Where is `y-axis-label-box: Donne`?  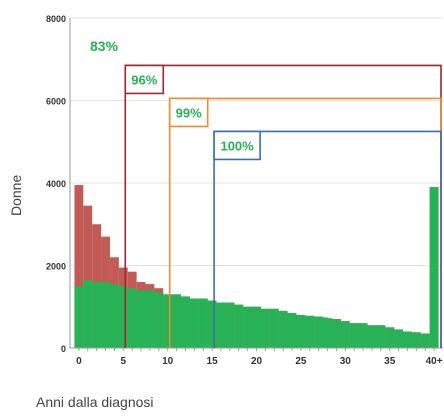
y-axis-label-box: Donne is located at coordinates (21, 190).